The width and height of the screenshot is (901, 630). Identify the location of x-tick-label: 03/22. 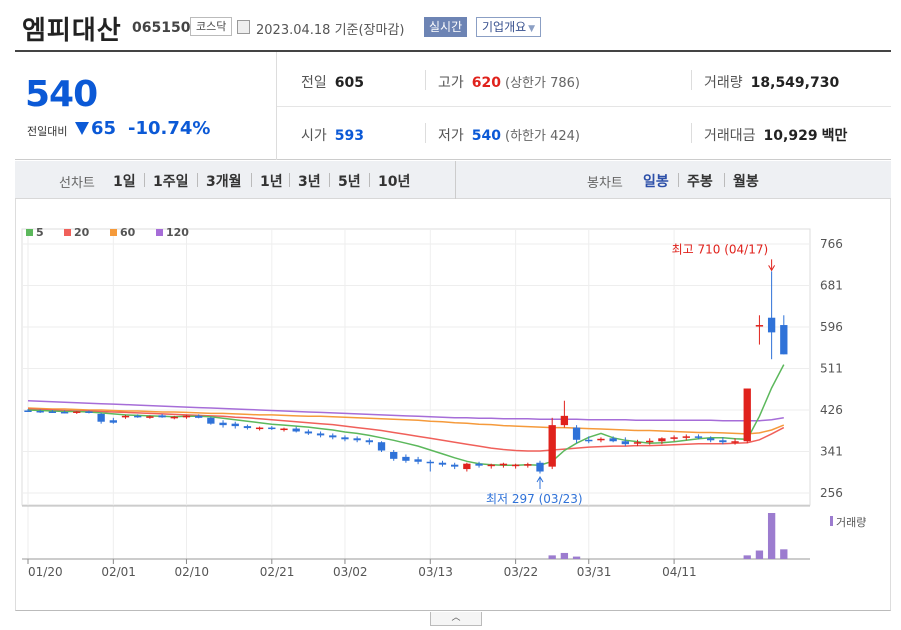
(521, 572).